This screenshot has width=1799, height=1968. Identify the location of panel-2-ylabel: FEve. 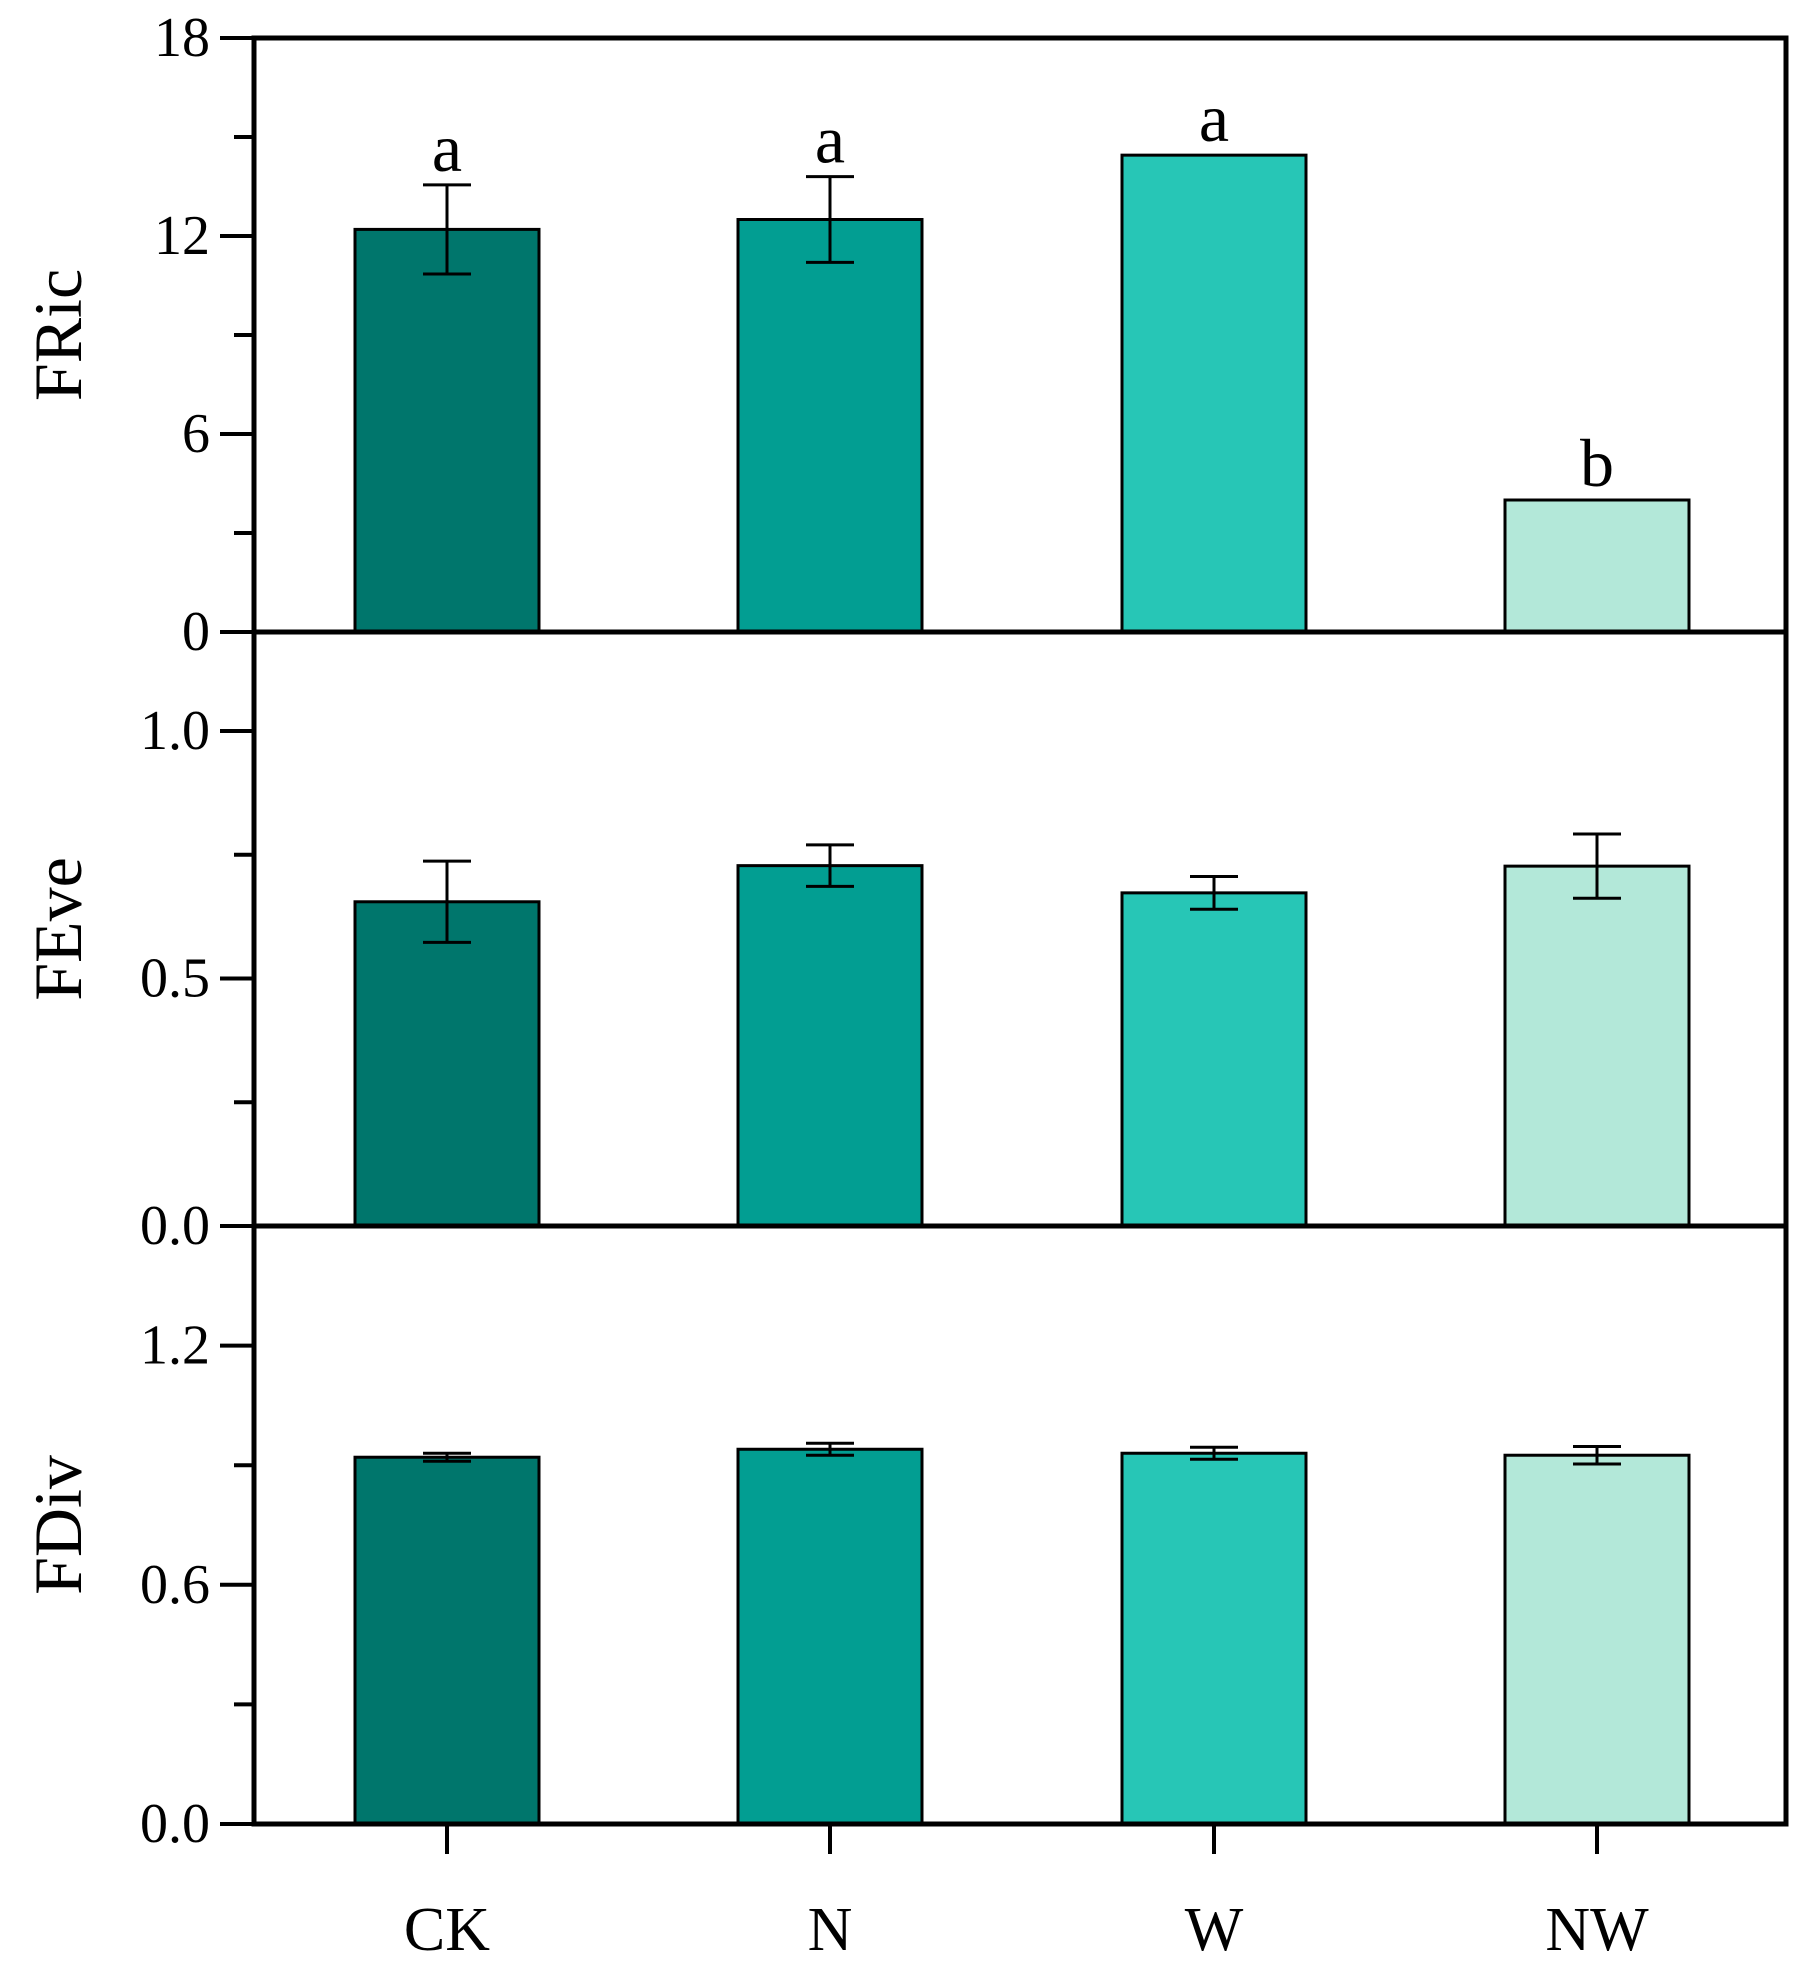
(58, 929).